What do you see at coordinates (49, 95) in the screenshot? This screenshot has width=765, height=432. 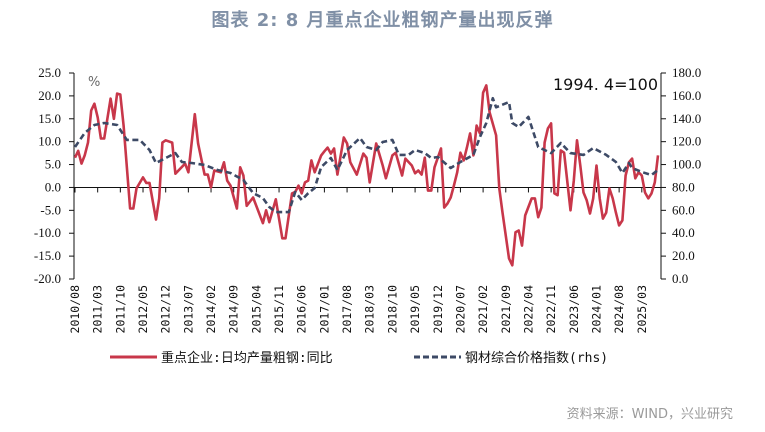 I see `y-tick-label-left: 20.0` at bounding box center [49, 95].